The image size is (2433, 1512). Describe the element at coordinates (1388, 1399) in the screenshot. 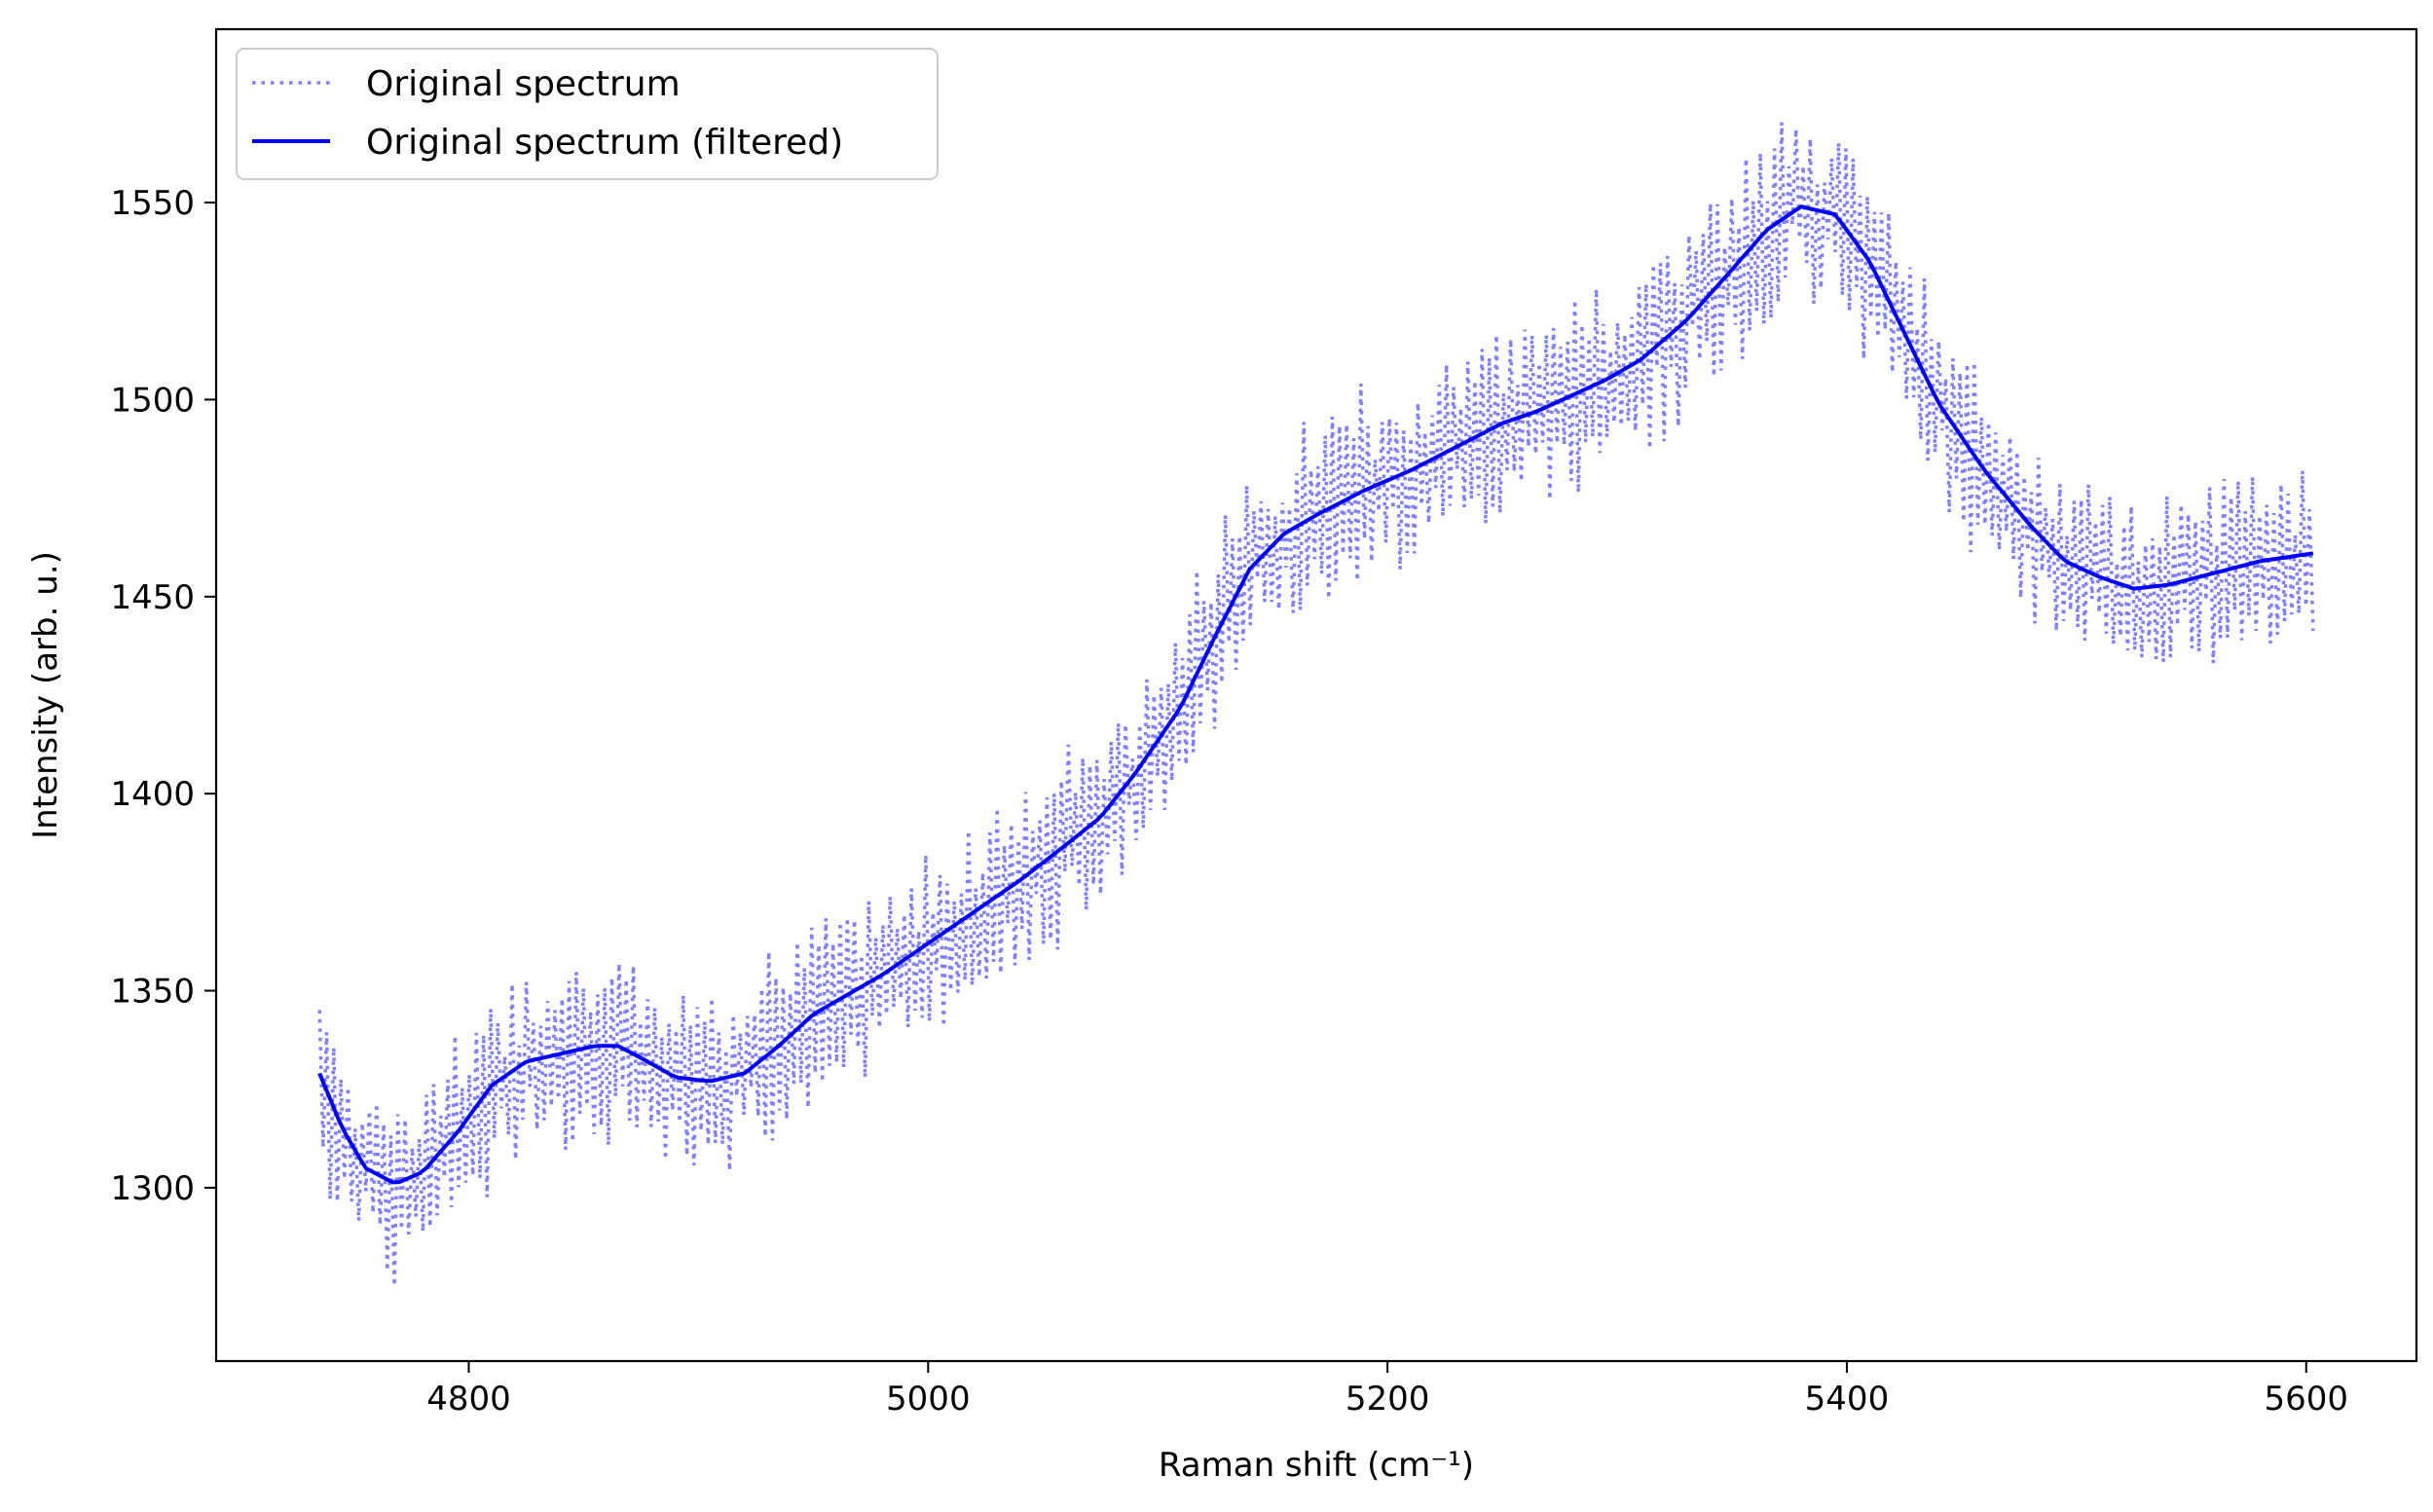

I see `x-tick-label: 5200` at that location.